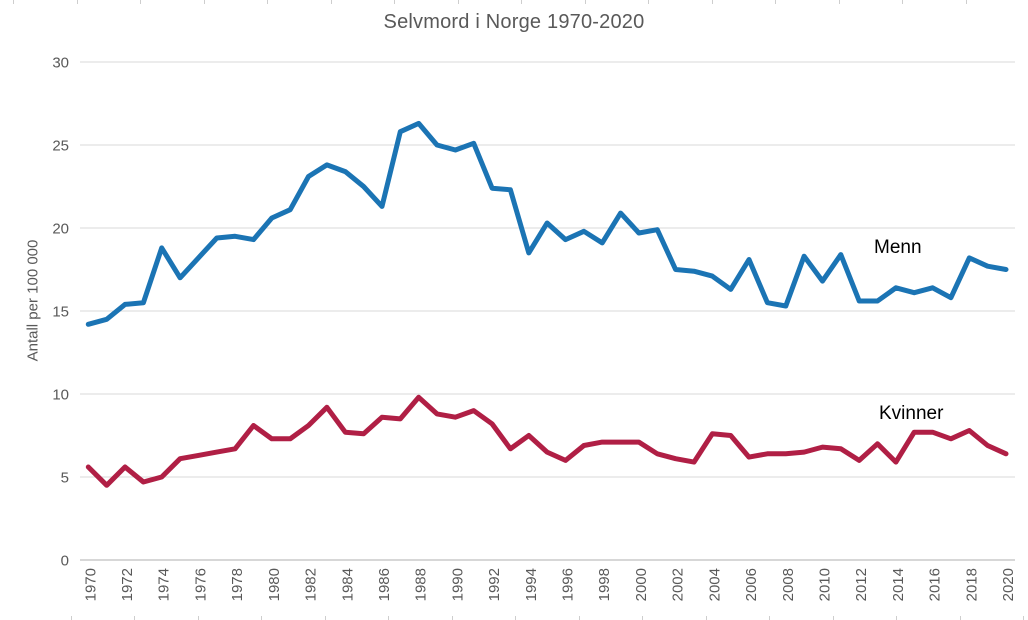  Describe the element at coordinates (714, 584) in the screenshot. I see `x-tick-label: 2004` at that location.